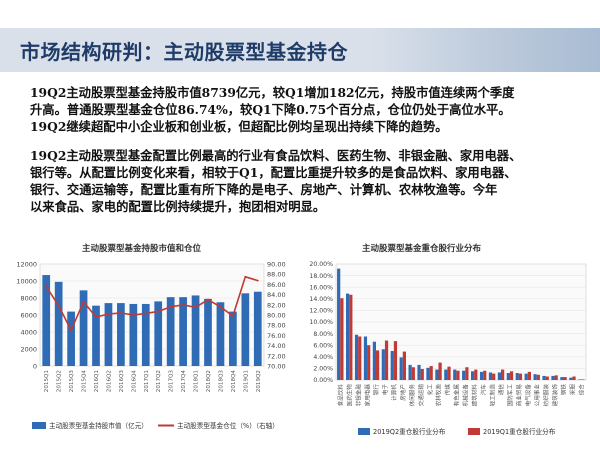 Image resolution: width=600 pixels, height=456 pixels. What do you see at coordinates (60, 381) in the screenshot?
I see `x-tick-label: 2015Q2` at bounding box center [60, 381].